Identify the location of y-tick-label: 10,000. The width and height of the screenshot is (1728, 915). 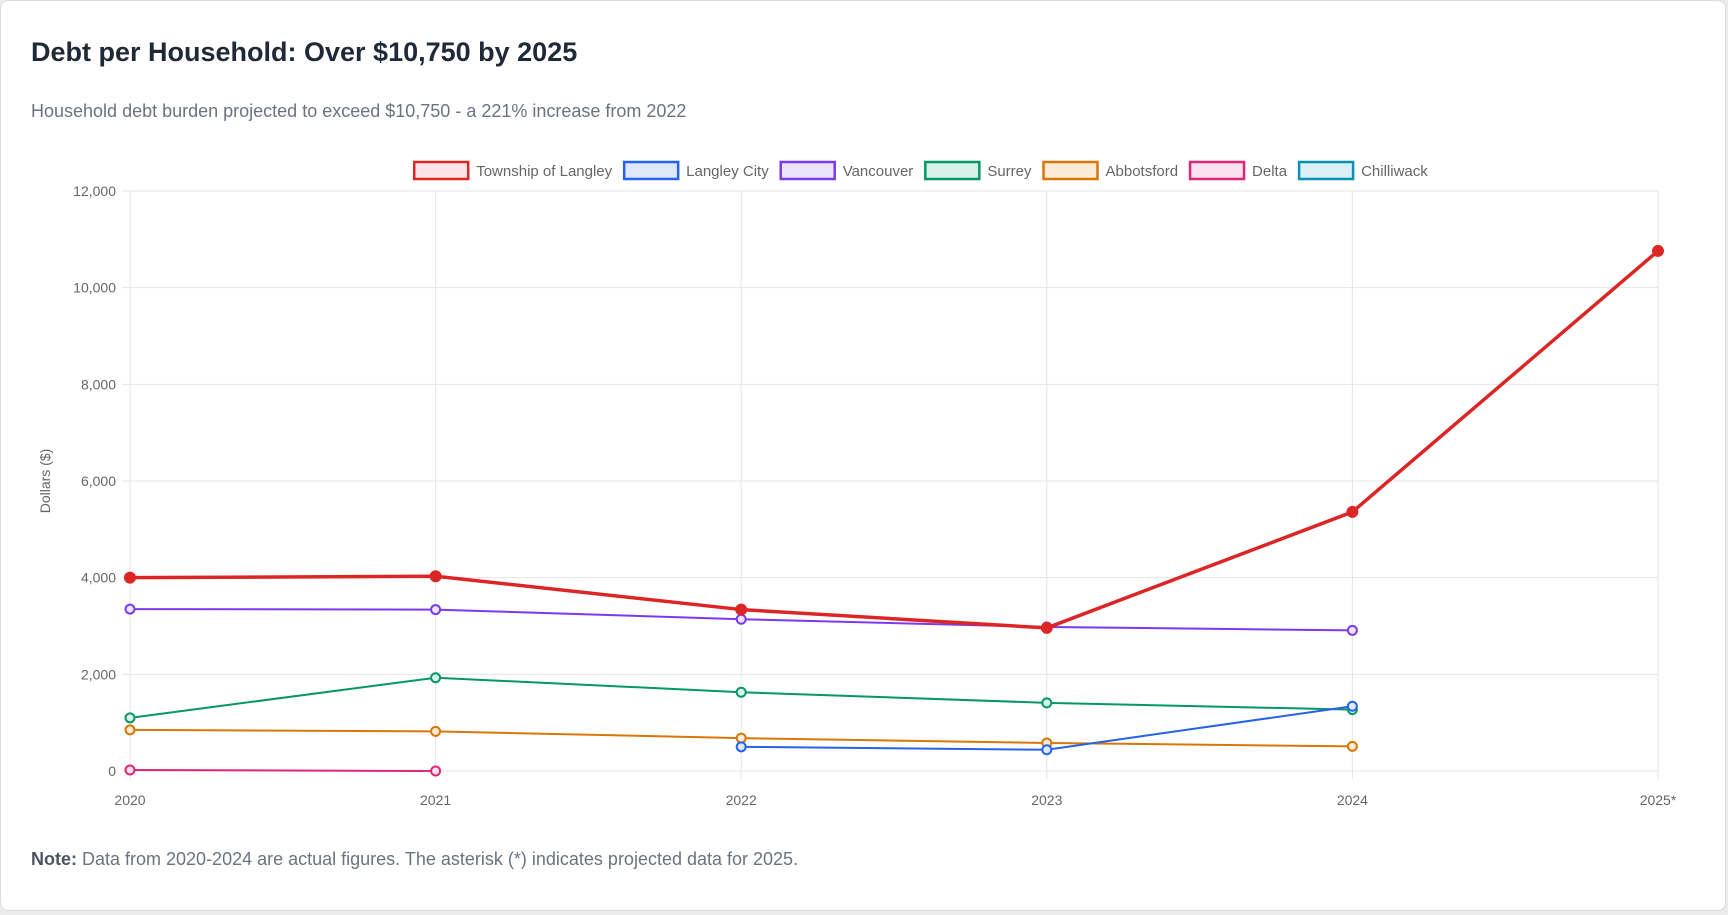
(94, 288).